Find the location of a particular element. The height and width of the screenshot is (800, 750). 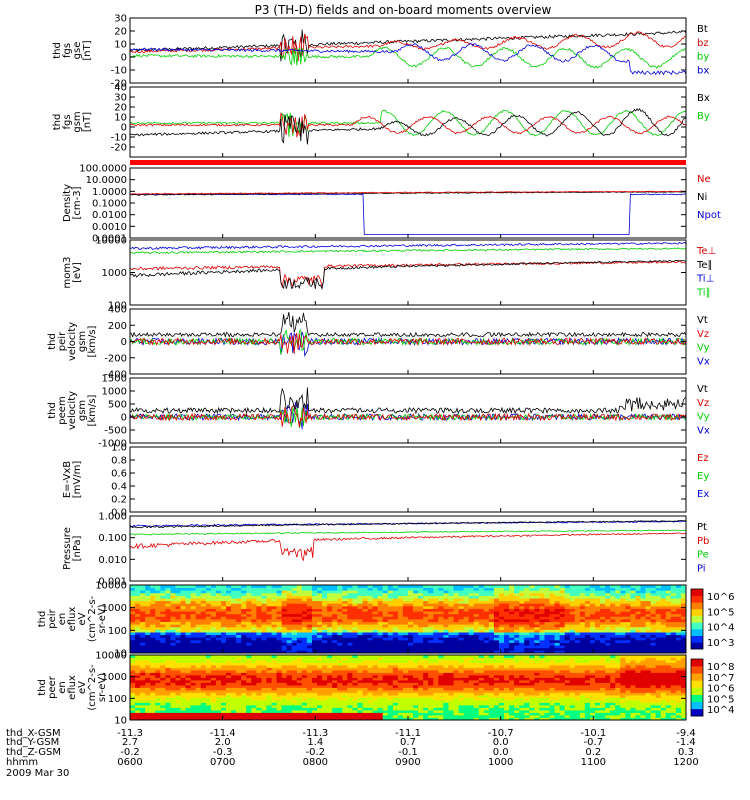

colorbar-frame is located at coordinates (697, 619).